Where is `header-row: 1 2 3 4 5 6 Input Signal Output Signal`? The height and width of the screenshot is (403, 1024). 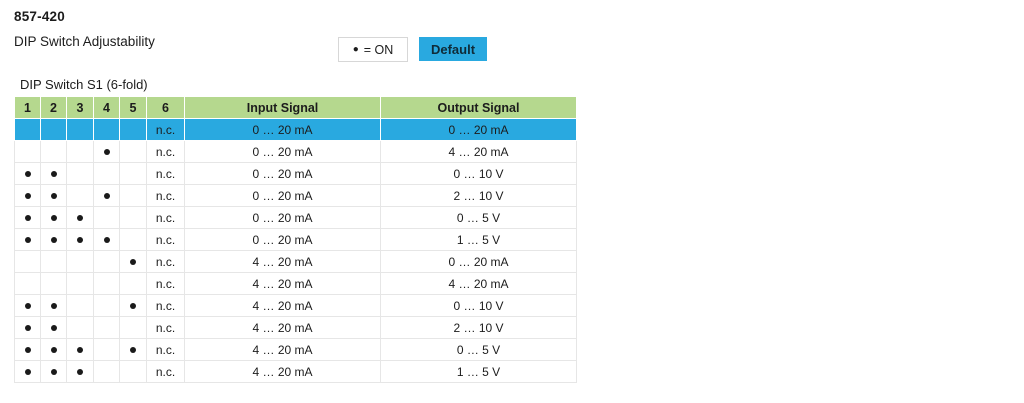 header-row: 1 2 3 4 5 6 Input Signal Output Signal is located at coordinates (295, 107).